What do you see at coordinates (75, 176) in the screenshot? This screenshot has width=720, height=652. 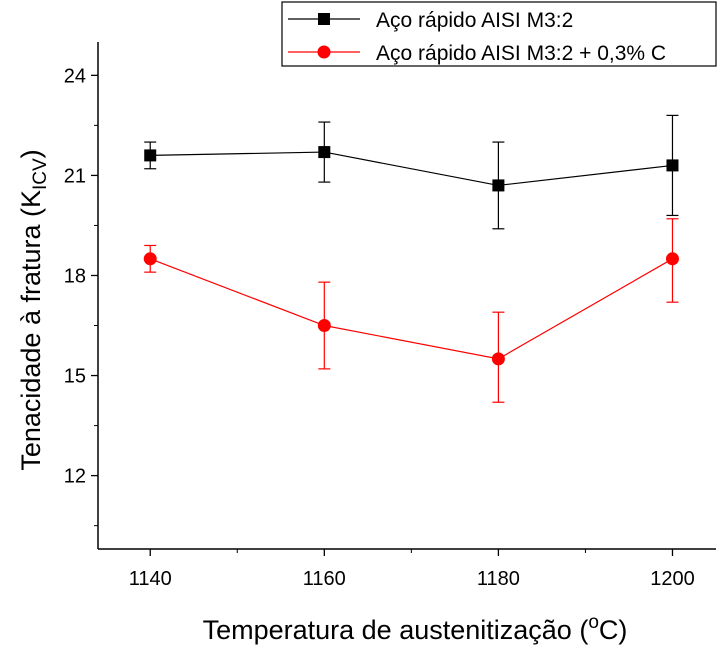 I see `y-tick-label: 21` at bounding box center [75, 176].